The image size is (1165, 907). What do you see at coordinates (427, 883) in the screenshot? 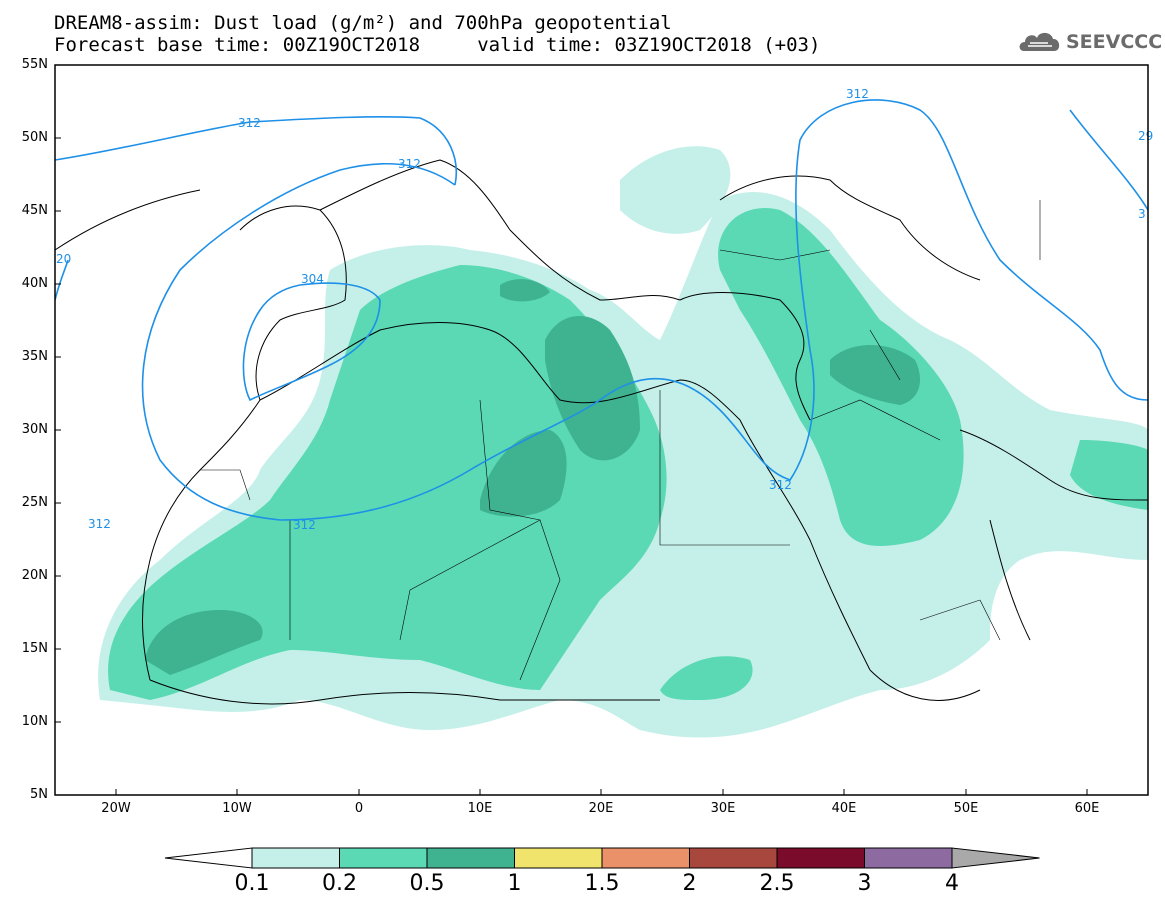
I see `colorbar-label: 0.5` at bounding box center [427, 883].